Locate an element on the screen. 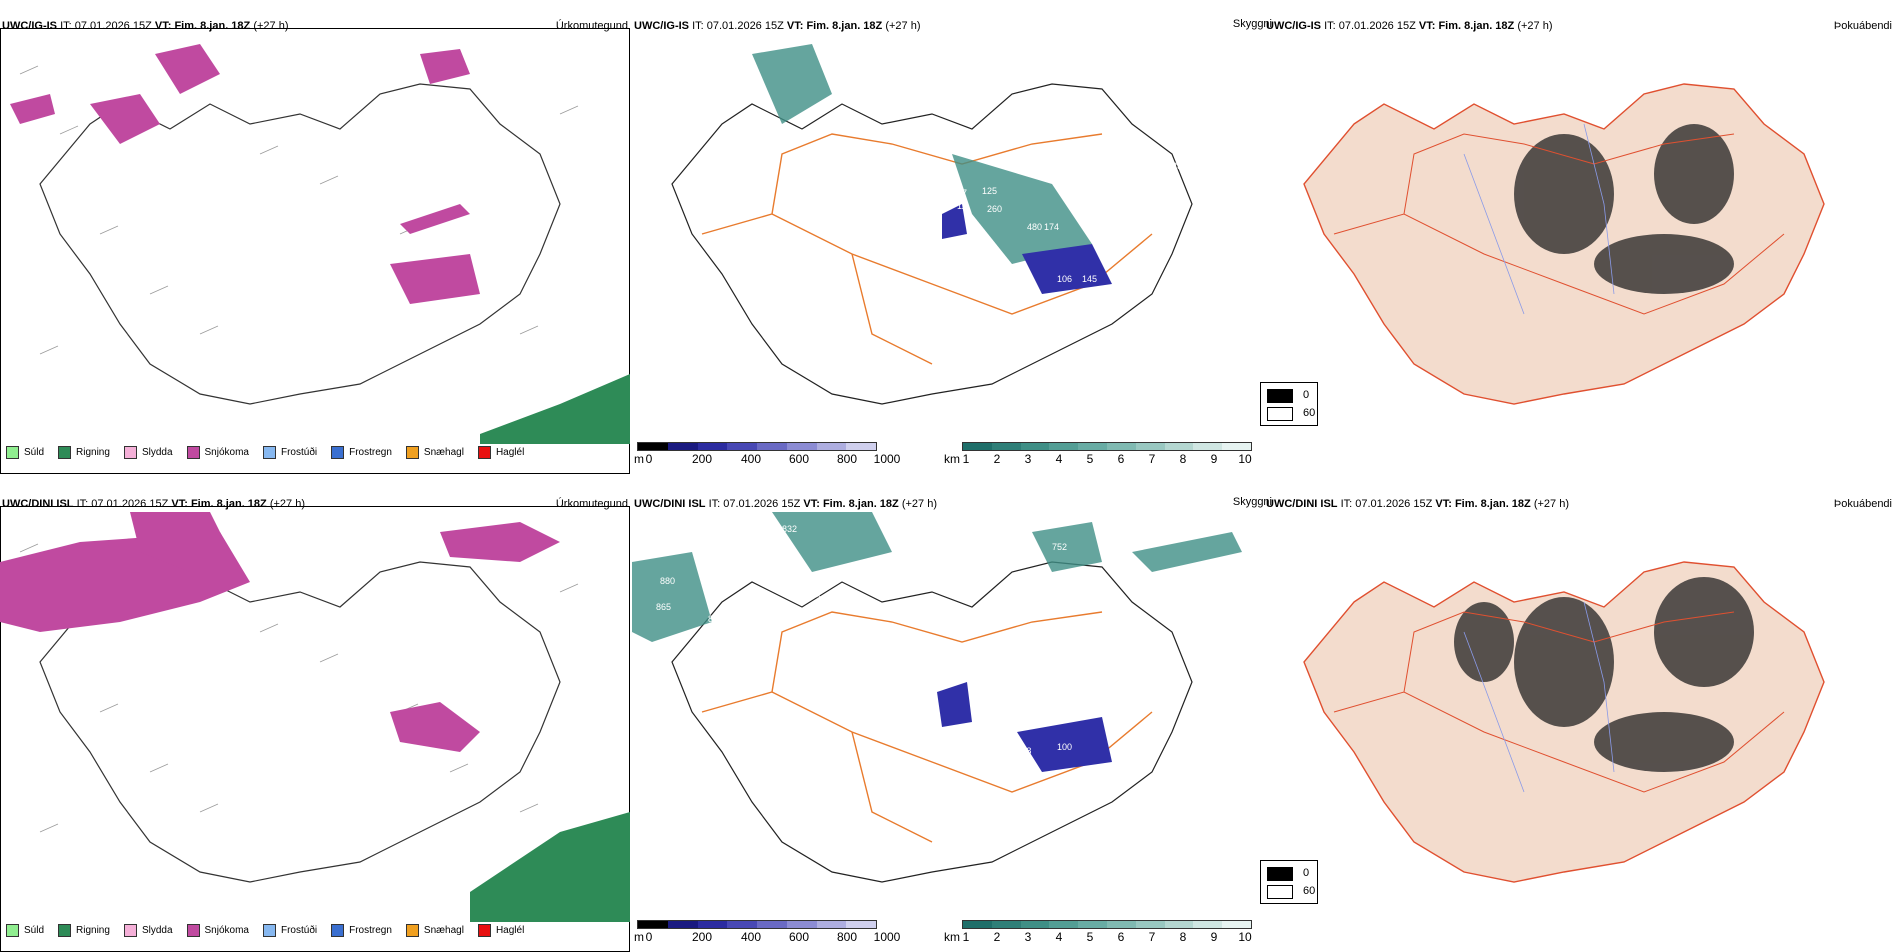 The image size is (1900, 952). ceiling-unit: m is located at coordinates (639, 459).